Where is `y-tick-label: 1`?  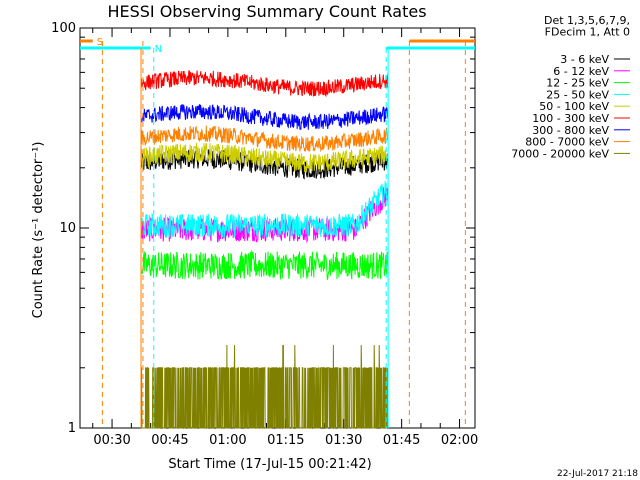
y-tick-label: 1 is located at coordinates (72, 428).